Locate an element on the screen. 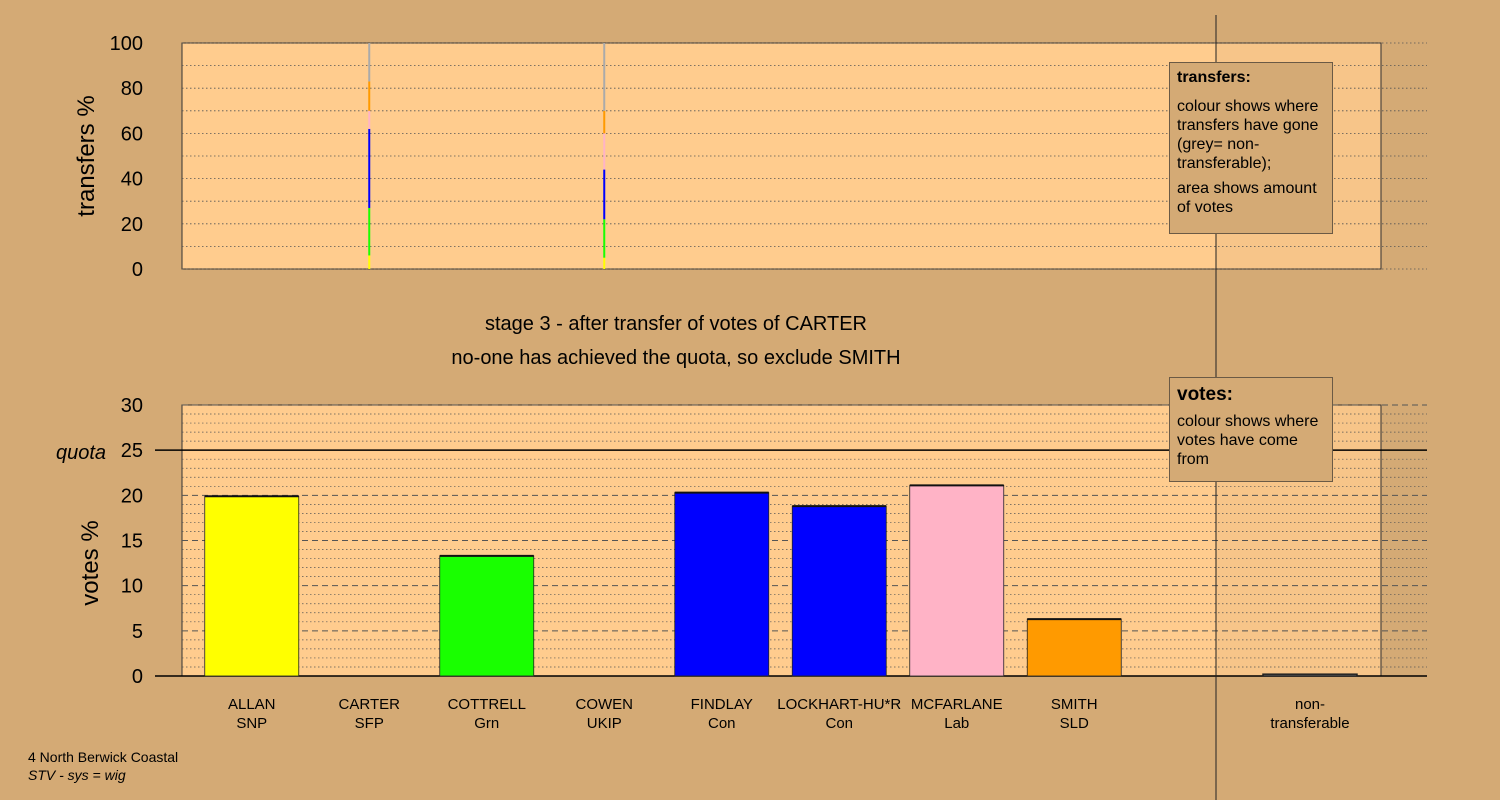 The height and width of the screenshot is (800, 1500). transfers-legend-area-note: area shows amount of votes is located at coordinates (1247, 198).